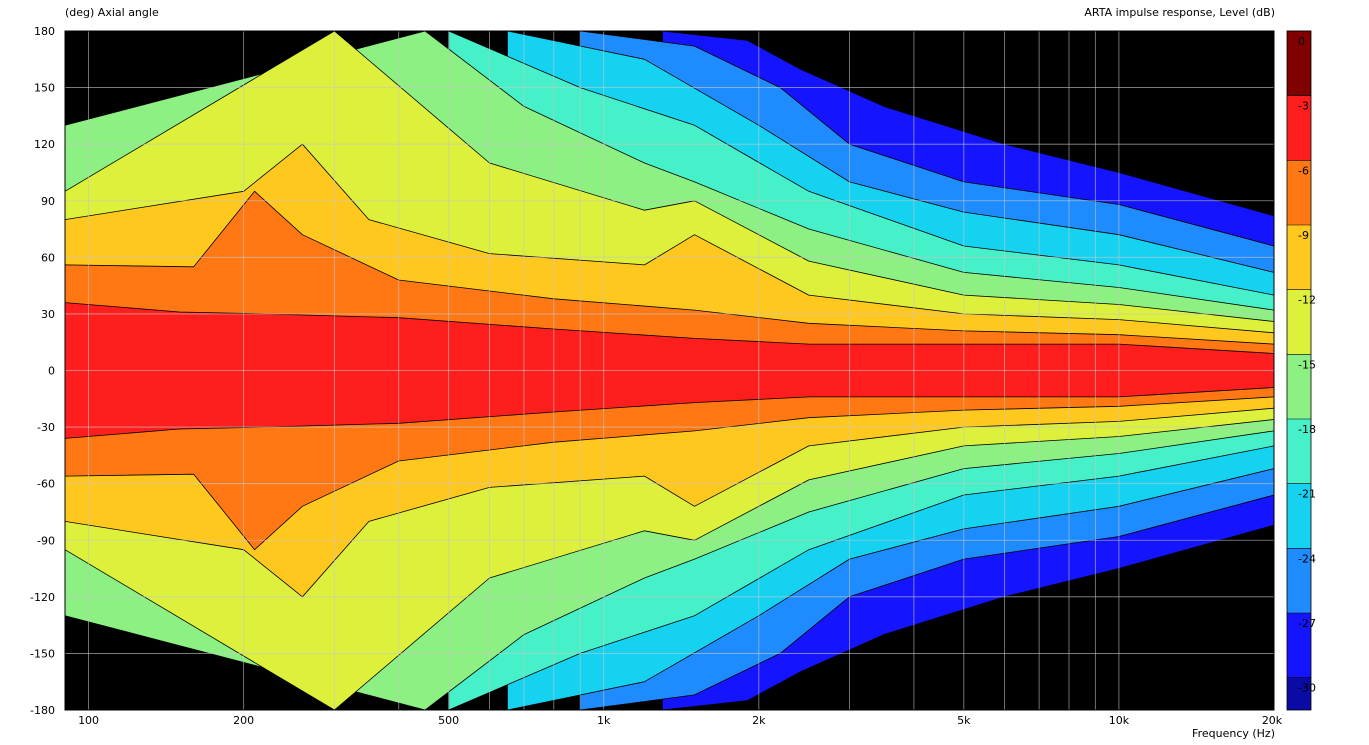 The image size is (1369, 745). I want to click on colorbar-label: -30, so click(1307, 688).